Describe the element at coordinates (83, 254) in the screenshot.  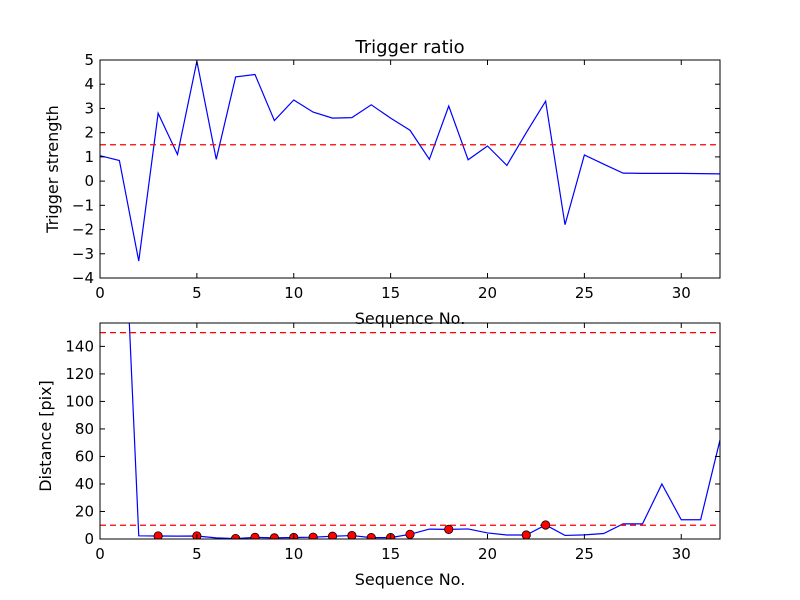
I see `y-tick-label: −3` at that location.